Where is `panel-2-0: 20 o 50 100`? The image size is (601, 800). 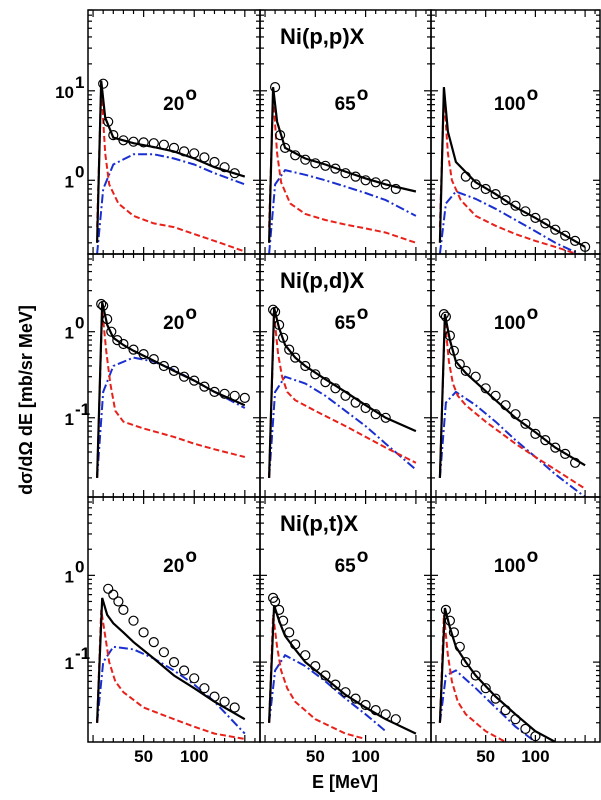 panel-2-0: 20 o 50 100 is located at coordinates (174, 631).